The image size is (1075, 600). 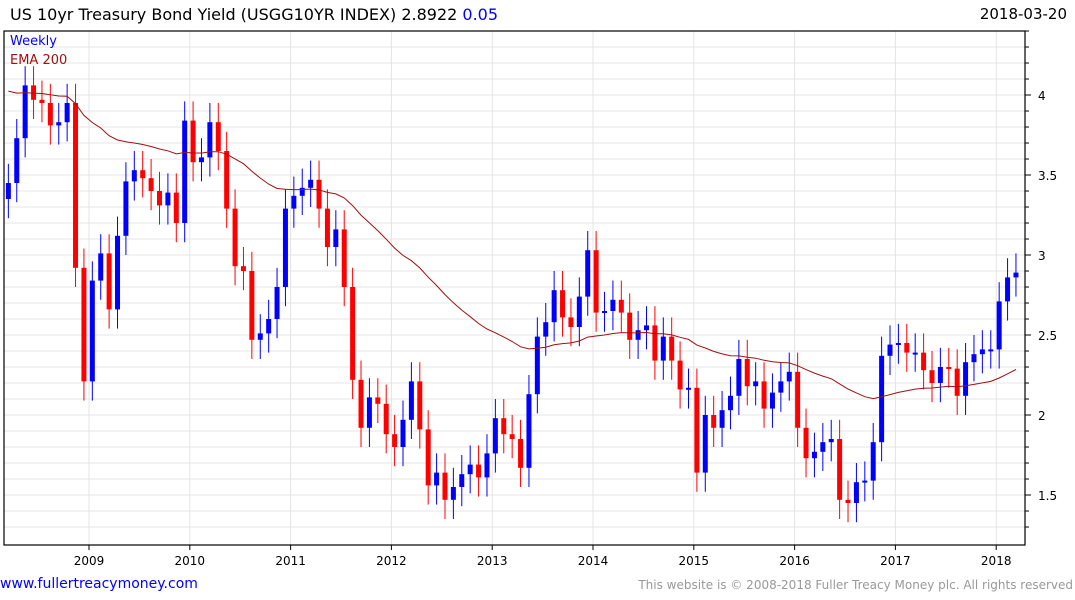 What do you see at coordinates (1023, 14) in the screenshot?
I see `chart-date: 2018-03-20` at bounding box center [1023, 14].